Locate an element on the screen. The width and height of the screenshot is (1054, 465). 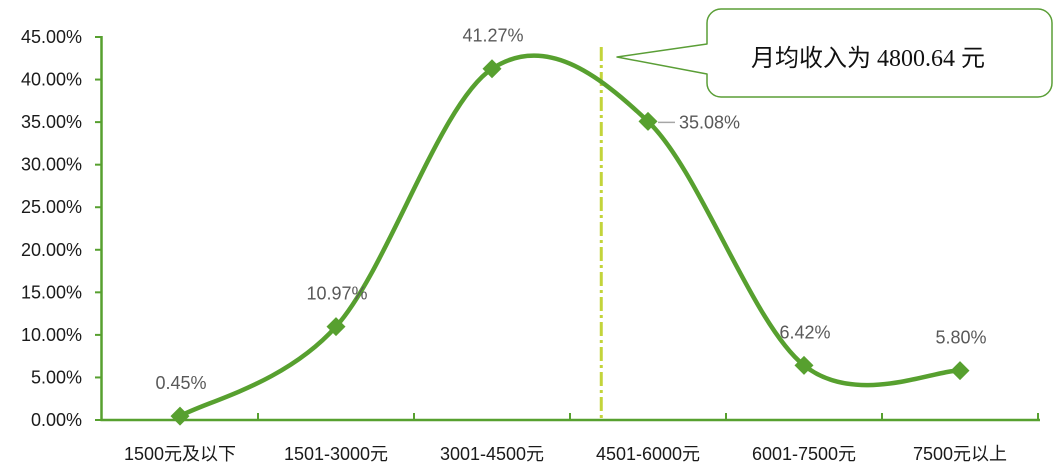
y-tick-label: 0.00% is located at coordinates (56, 420).